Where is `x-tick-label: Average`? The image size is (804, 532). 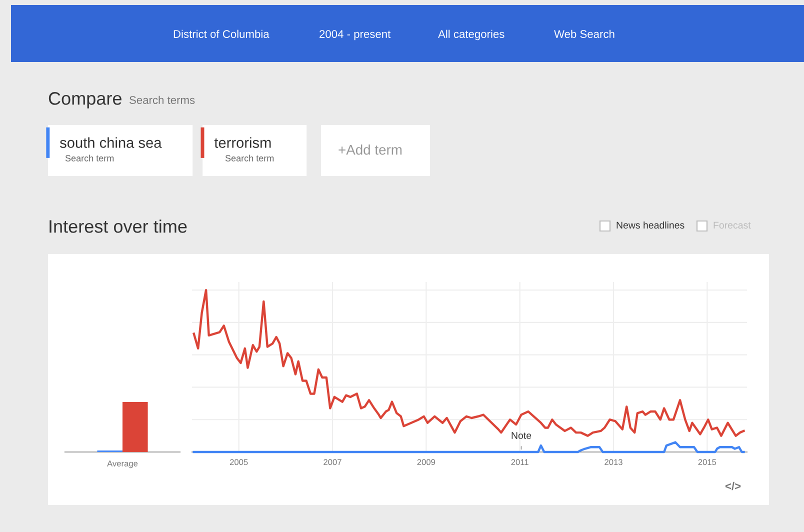
x-tick-label: Average is located at coordinates (122, 464).